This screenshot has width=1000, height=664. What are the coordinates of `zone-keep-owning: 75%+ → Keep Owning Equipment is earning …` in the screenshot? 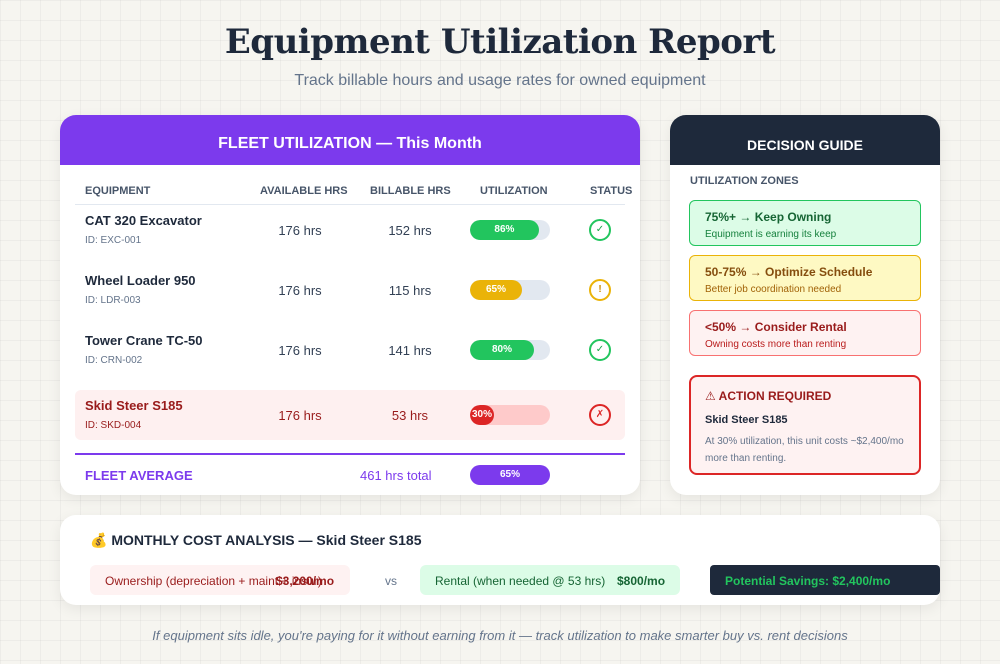 It's located at (805, 223).